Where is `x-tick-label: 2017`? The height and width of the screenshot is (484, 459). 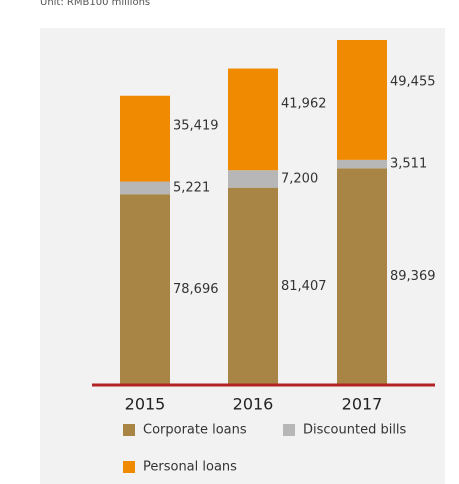 x-tick-label: 2017 is located at coordinates (362, 404).